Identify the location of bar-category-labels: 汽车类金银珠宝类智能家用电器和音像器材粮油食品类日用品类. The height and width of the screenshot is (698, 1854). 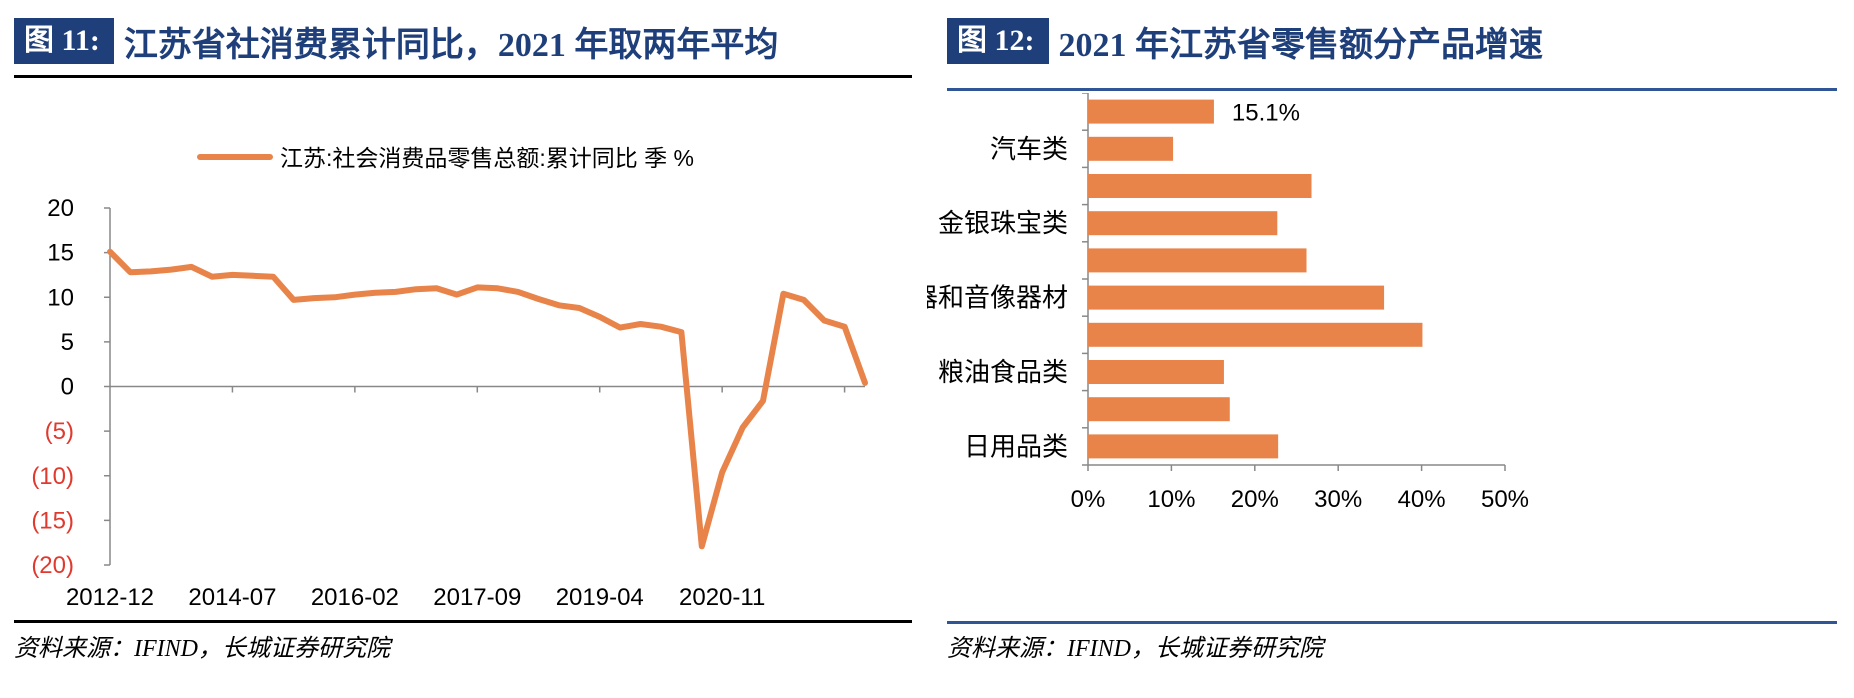
(997, 298).